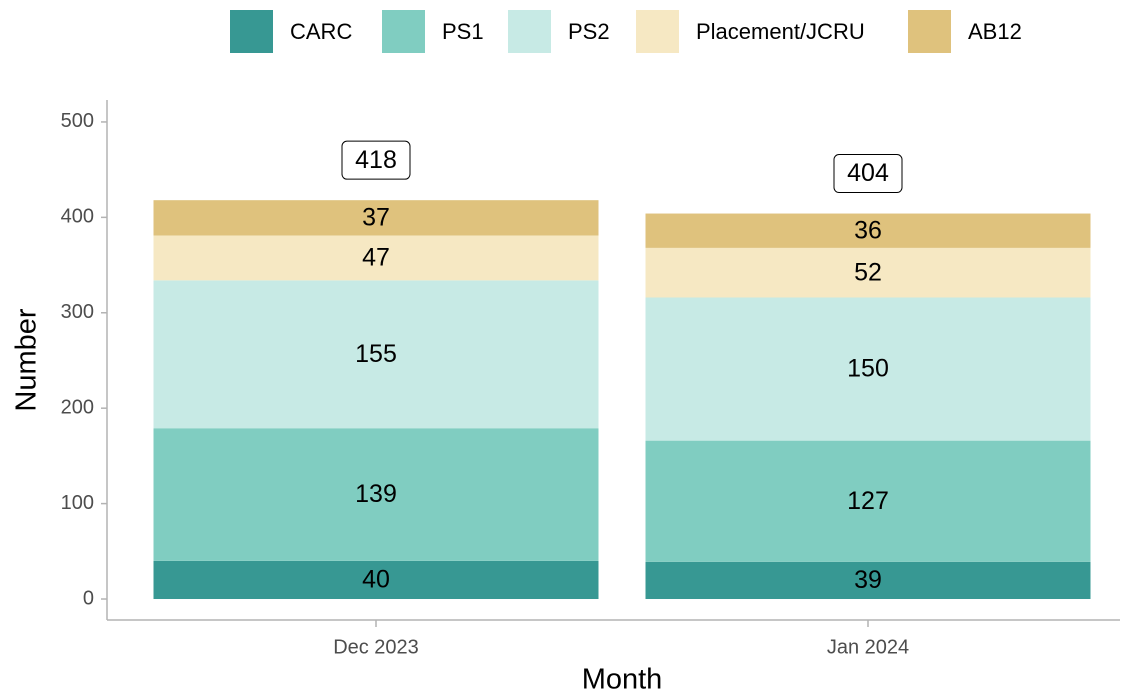 The image size is (1127, 694). What do you see at coordinates (780, 31) in the screenshot?
I see `legend-label: Placement/JCRU` at bounding box center [780, 31].